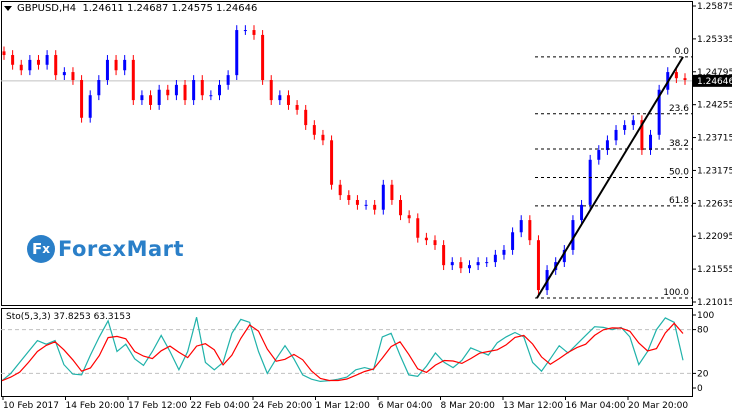  Describe the element at coordinates (658, 406) in the screenshot. I see `time-tick-label: 20 Mar 20:00` at that location.